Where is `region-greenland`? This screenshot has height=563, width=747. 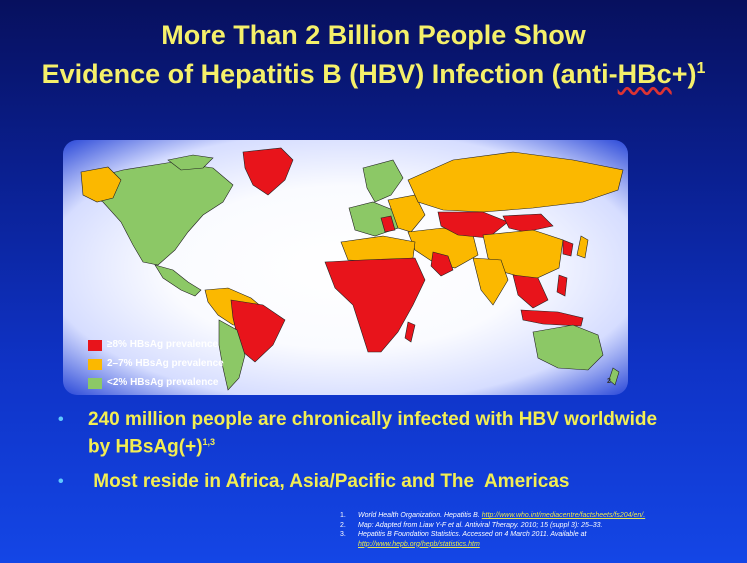 region-greenland is located at coordinates (268, 171).